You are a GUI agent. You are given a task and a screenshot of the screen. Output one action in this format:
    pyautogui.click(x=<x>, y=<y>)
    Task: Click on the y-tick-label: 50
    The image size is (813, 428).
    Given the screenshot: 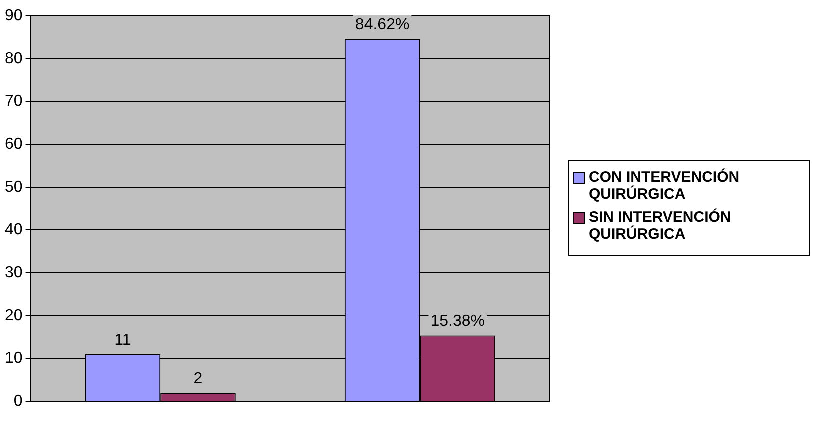 What is the action you would take?
    pyautogui.click(x=14, y=187)
    